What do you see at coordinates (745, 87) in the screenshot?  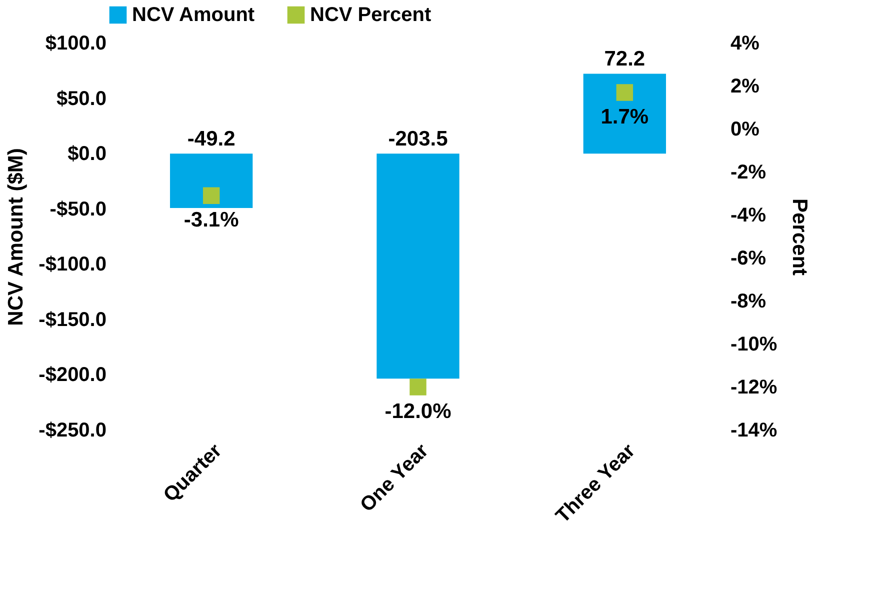 I see `y2-tick-label: 2%` at bounding box center [745, 87].